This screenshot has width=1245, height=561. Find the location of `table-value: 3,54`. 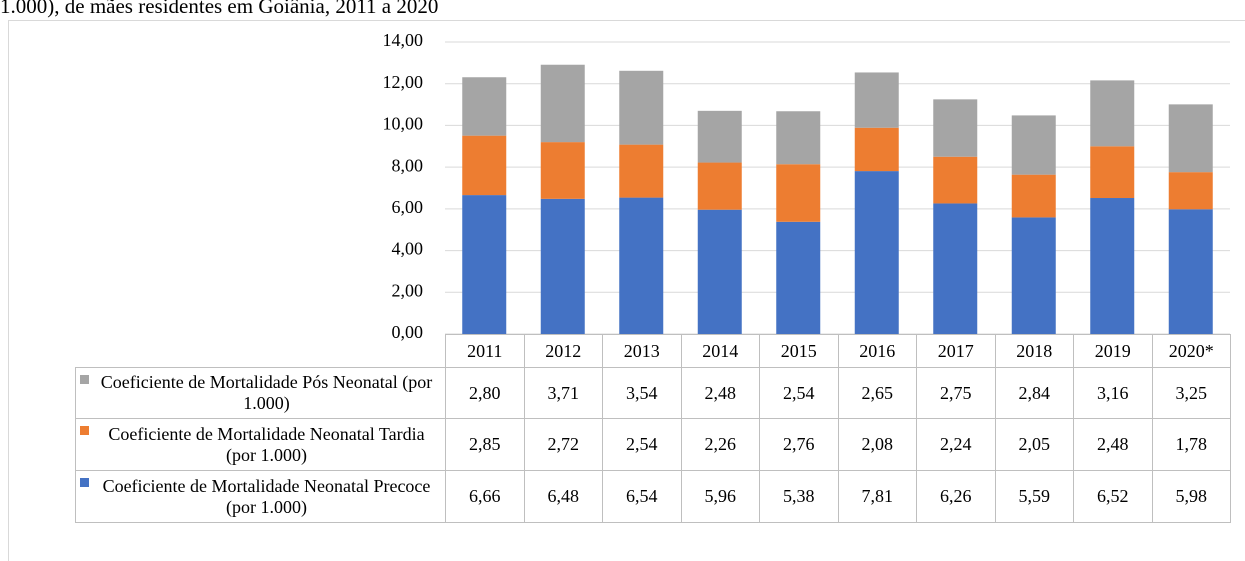

table-value: 3,54 is located at coordinates (642, 393).